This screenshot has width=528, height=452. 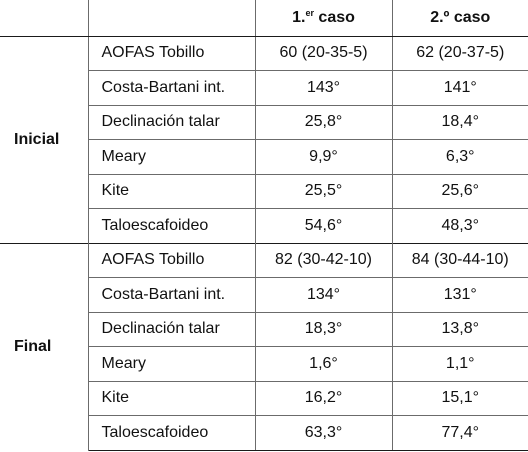 What do you see at coordinates (460, 122) in the screenshot?
I see `case2-cell: 18,4°` at bounding box center [460, 122].